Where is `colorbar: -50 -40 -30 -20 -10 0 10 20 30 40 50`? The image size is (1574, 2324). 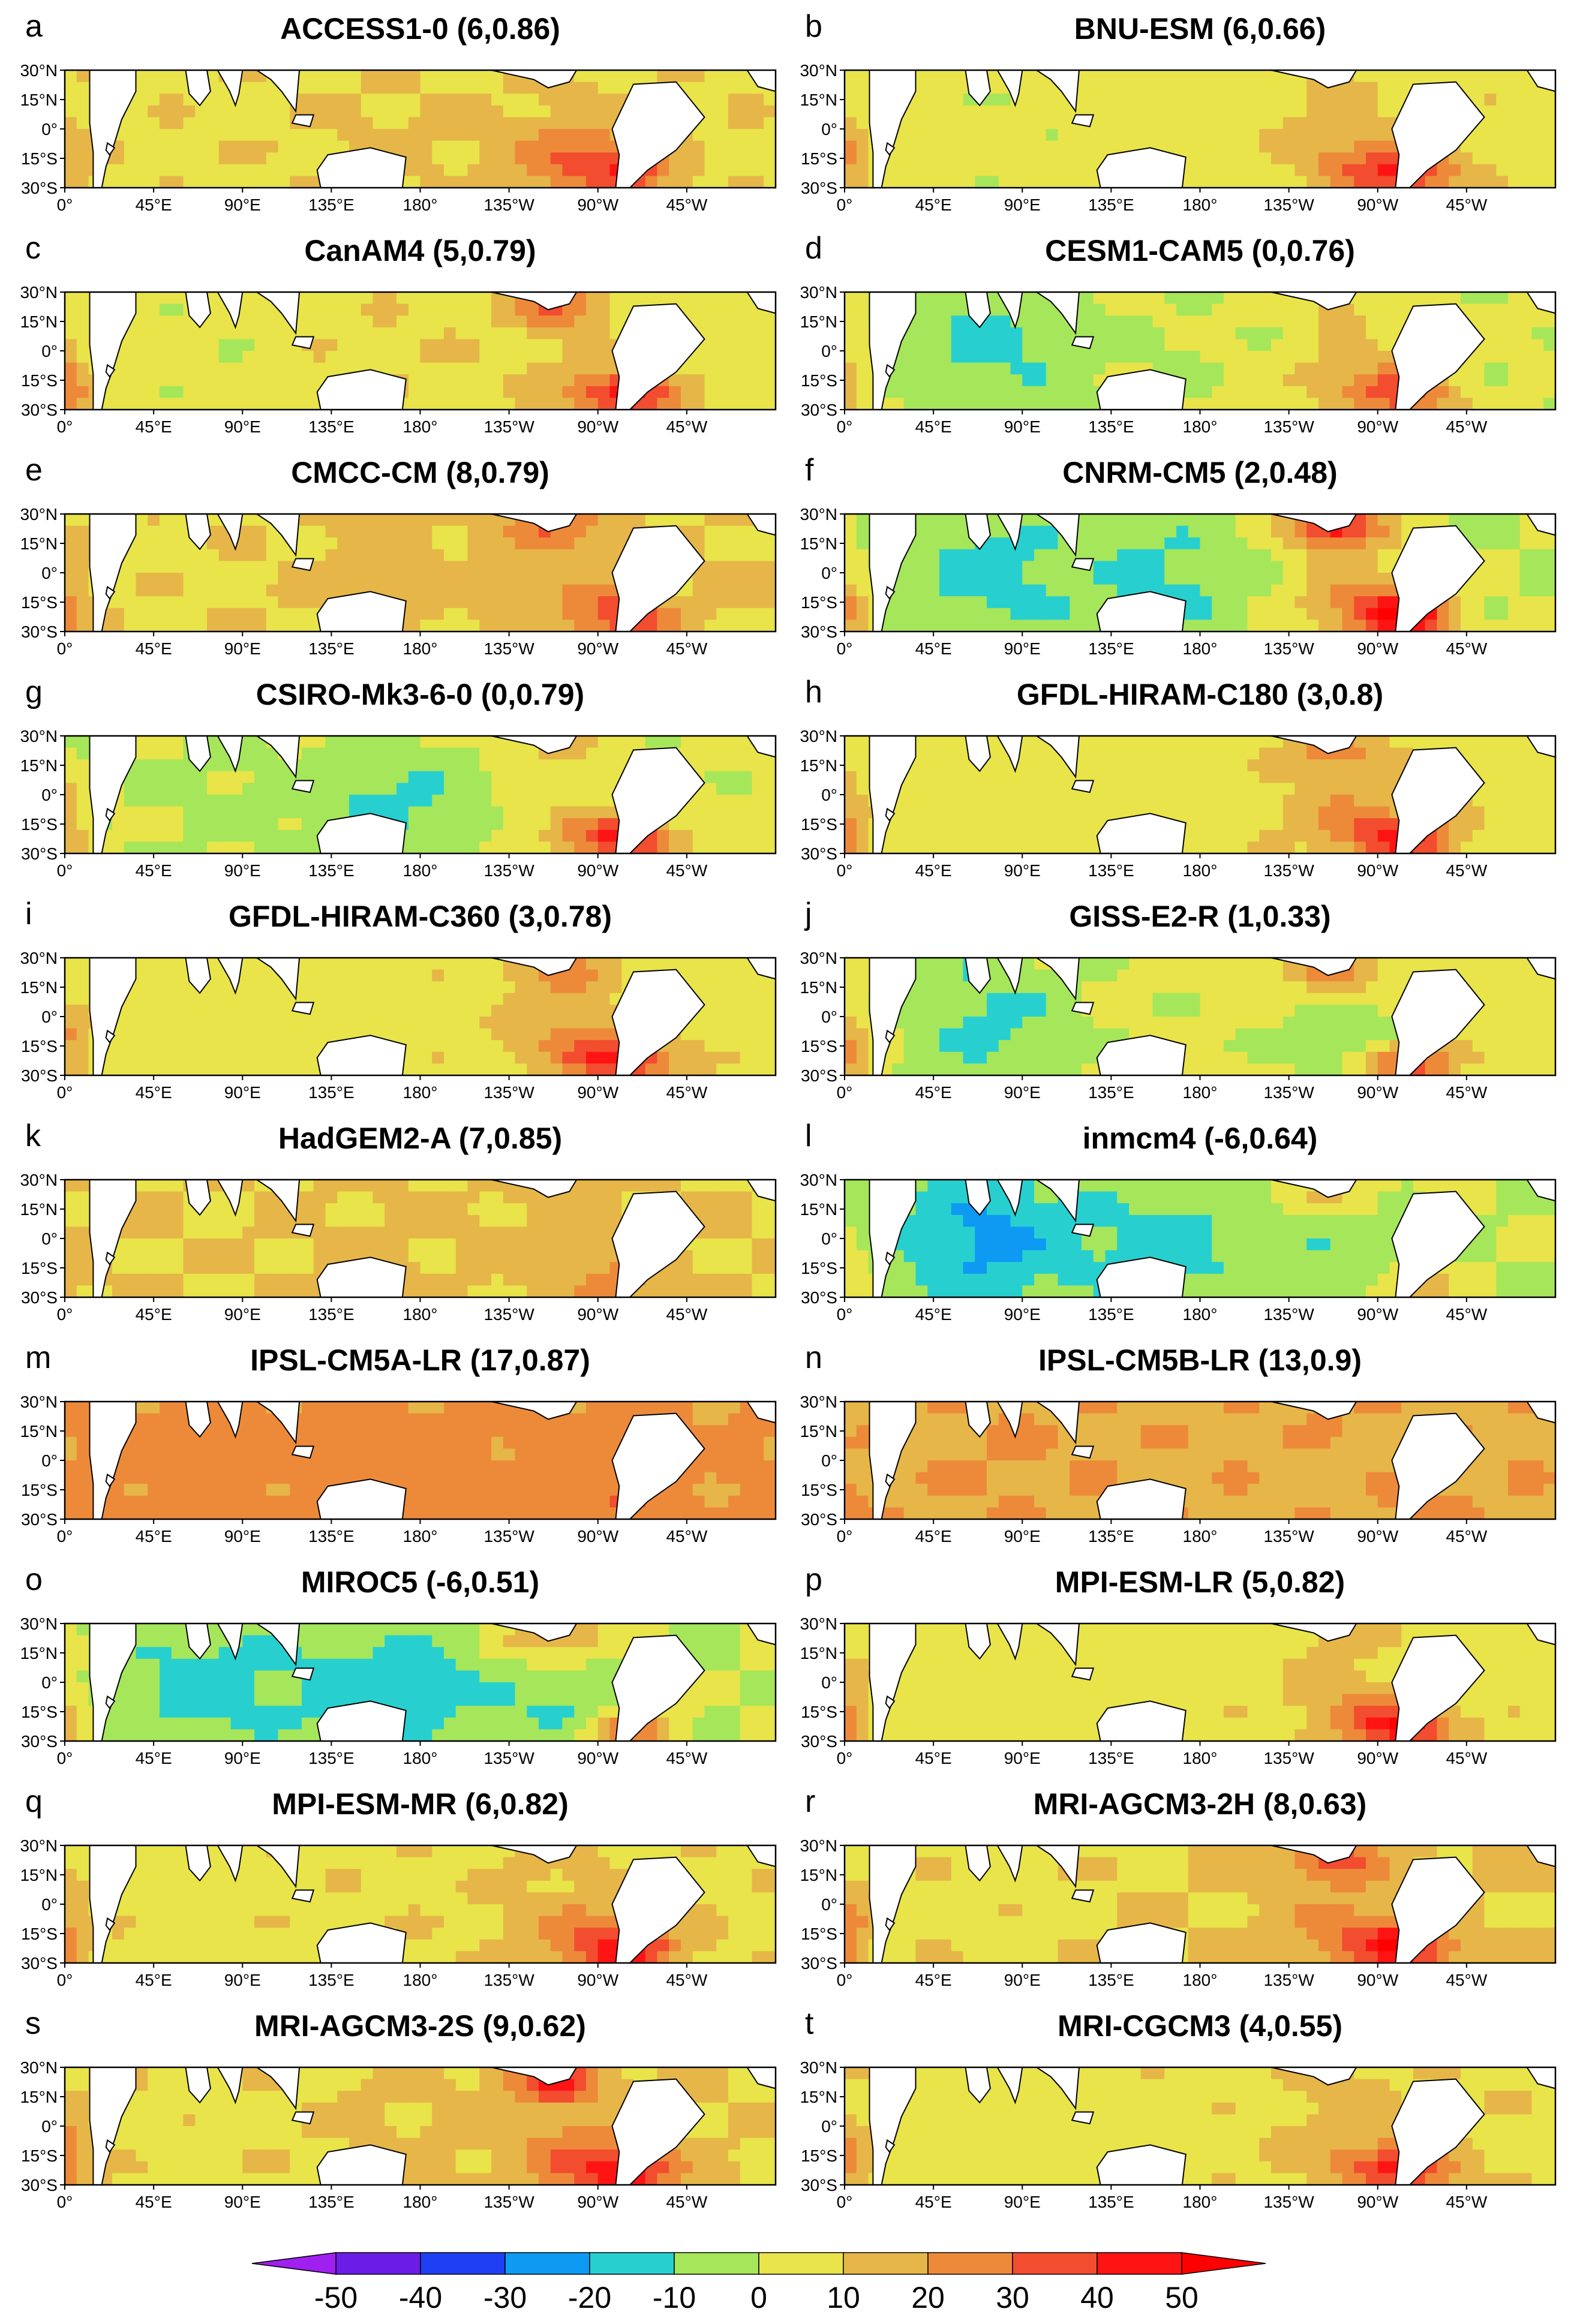
colorbar: -50 -40 -30 -20 -10 0 10 20 30 40 50 is located at coordinates (758, 2283).